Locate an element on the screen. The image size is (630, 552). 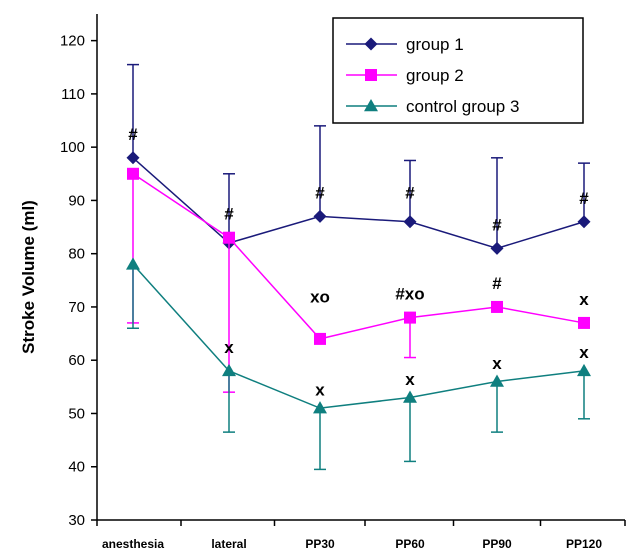
x-tick-label: PP120 is located at coordinates (584, 544).